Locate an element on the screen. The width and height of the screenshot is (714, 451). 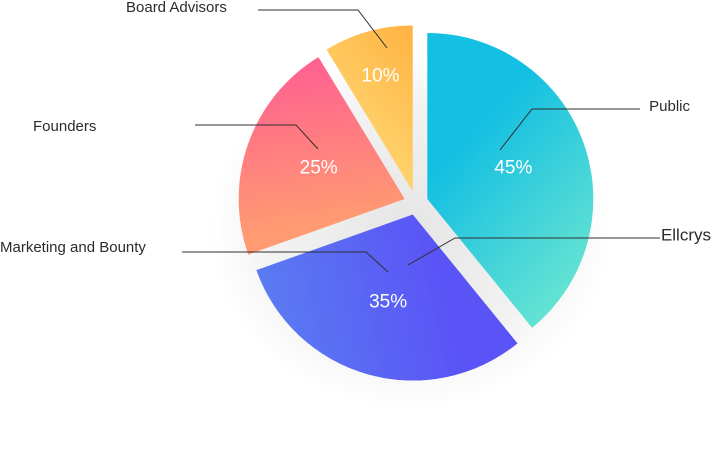
slice-percent-founders: 25% is located at coordinates (319, 167).